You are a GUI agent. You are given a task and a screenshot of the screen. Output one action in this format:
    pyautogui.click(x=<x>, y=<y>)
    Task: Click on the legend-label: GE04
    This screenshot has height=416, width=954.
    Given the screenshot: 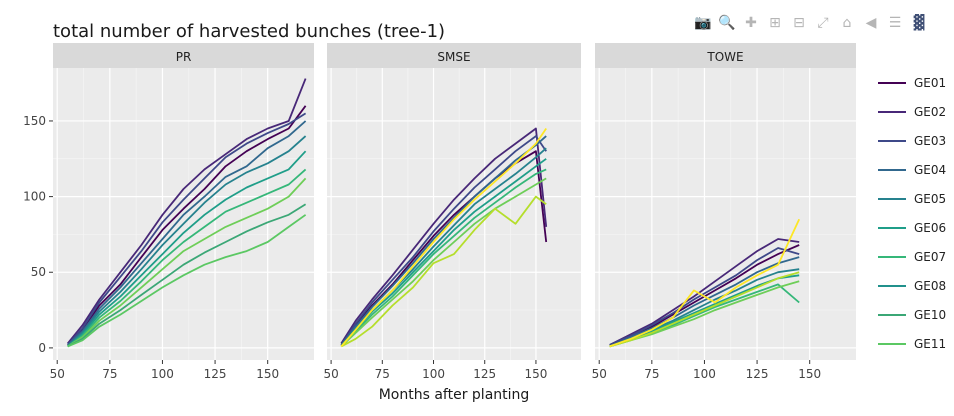 What is the action you would take?
    pyautogui.click(x=930, y=170)
    